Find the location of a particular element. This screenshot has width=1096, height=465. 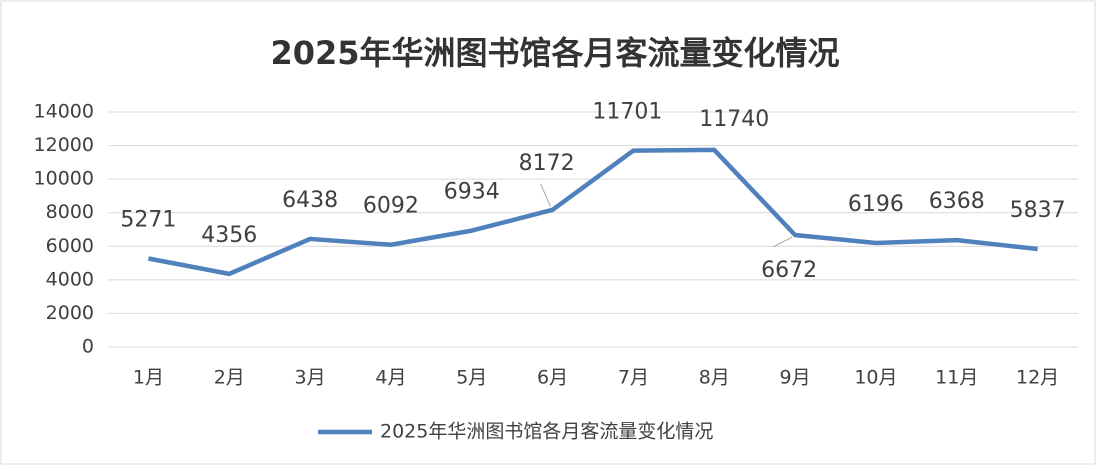

x-tick-label: 11月 is located at coordinates (956, 378).